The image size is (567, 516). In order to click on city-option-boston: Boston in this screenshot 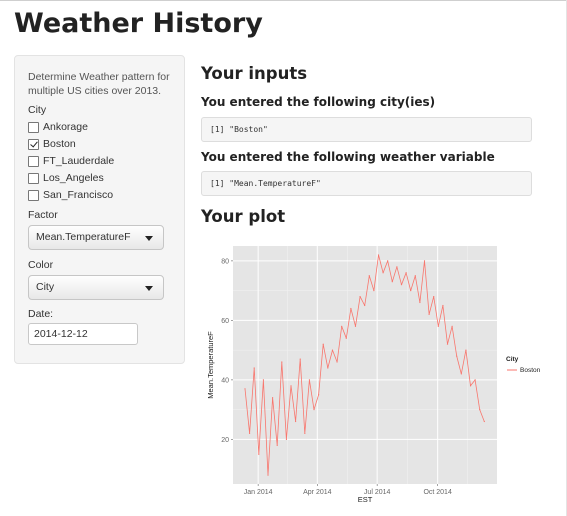, I will do `click(52, 144)`.